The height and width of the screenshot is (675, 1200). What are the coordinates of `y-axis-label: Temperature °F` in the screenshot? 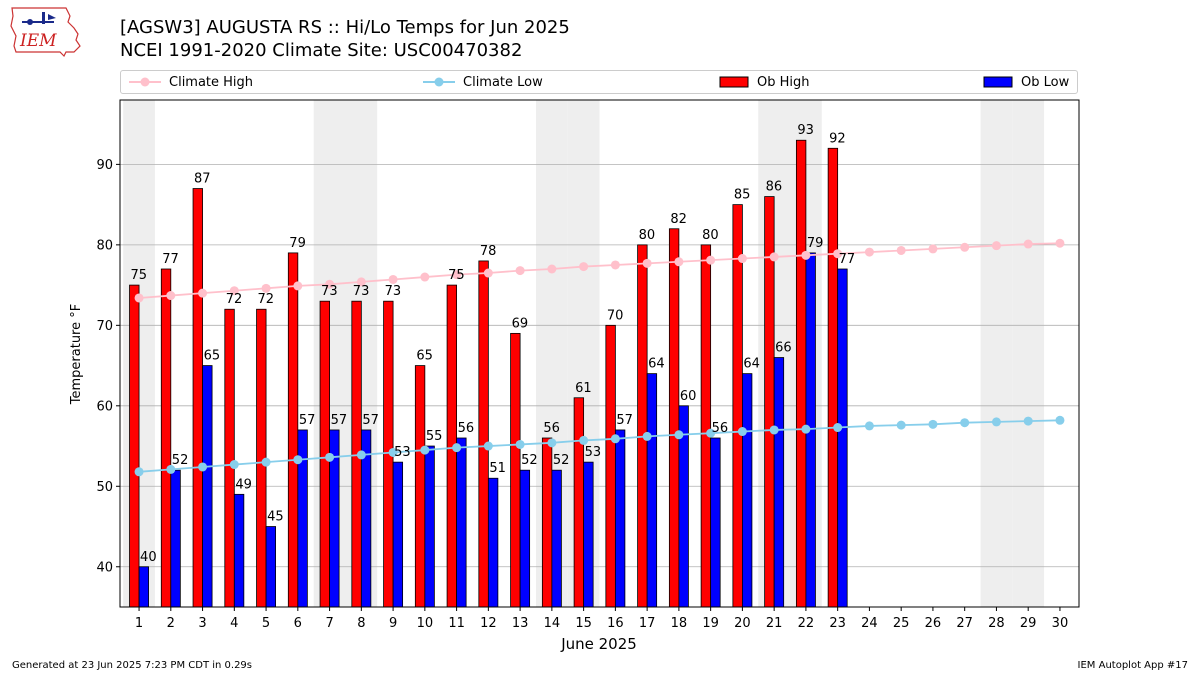 It's located at (76, 354).